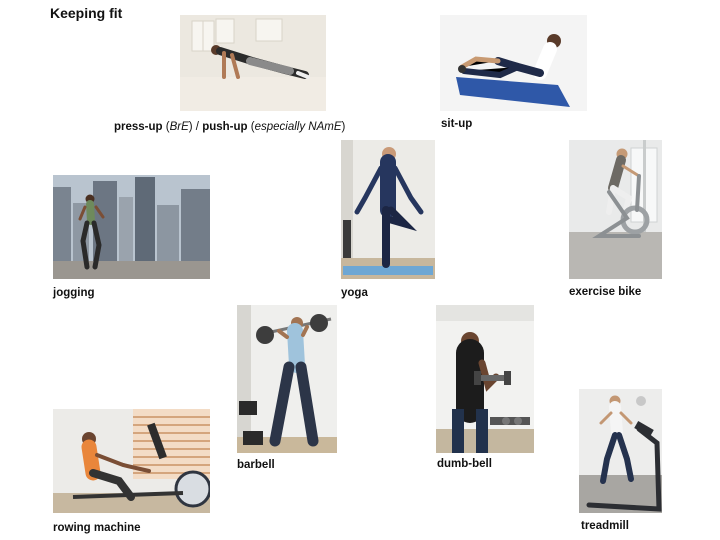  I want to click on barbell-photo, so click(287, 379).